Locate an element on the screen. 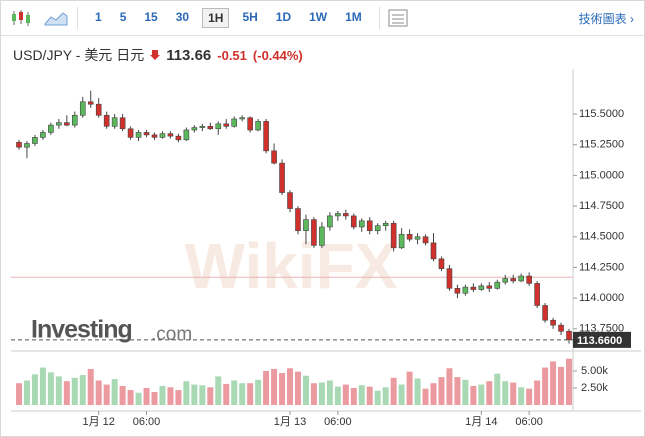  settings-icon is located at coordinates (398, 18).